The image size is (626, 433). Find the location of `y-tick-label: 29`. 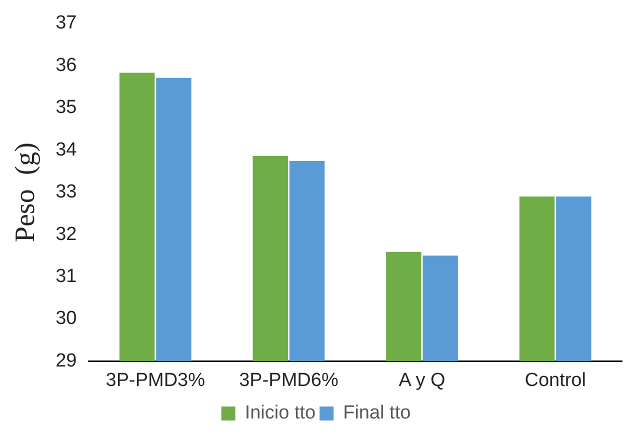

y-tick-label: 29 is located at coordinates (66, 361).